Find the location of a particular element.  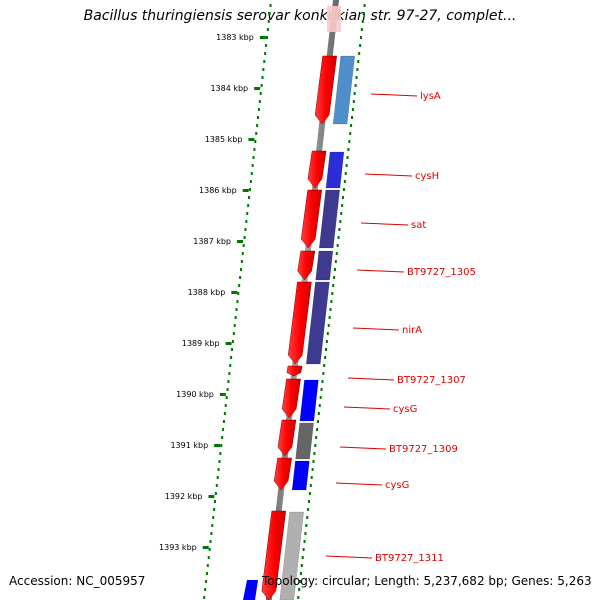

kbp-tick-label: 1390 kbp is located at coordinates (195, 394).